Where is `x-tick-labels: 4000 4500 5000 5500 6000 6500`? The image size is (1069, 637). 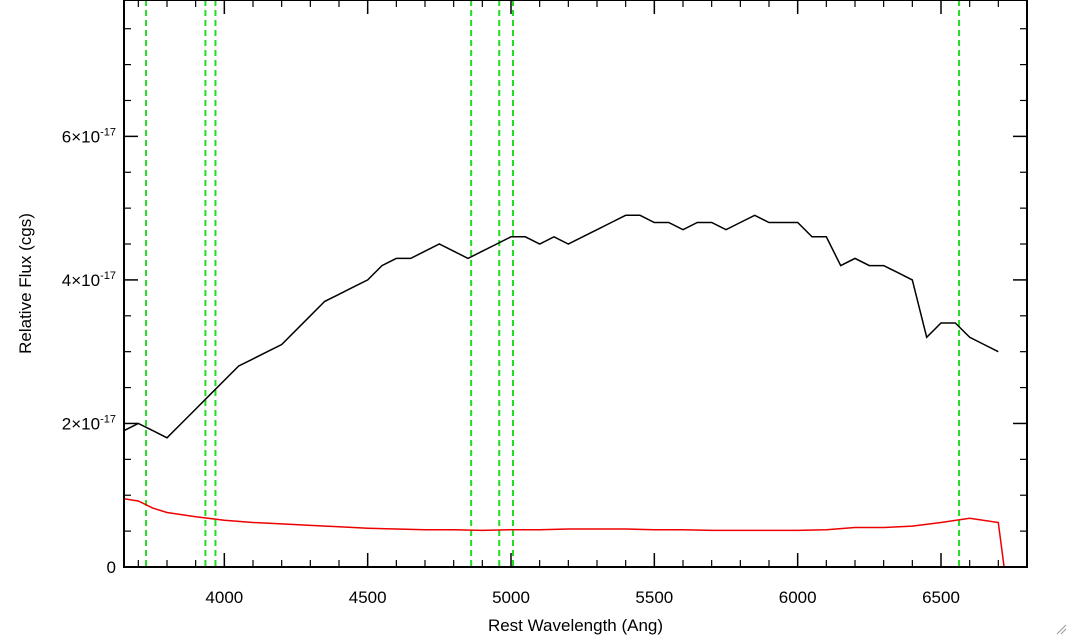
x-tick-labels: 4000 4500 5000 5500 6000 6500 is located at coordinates (582, 597).